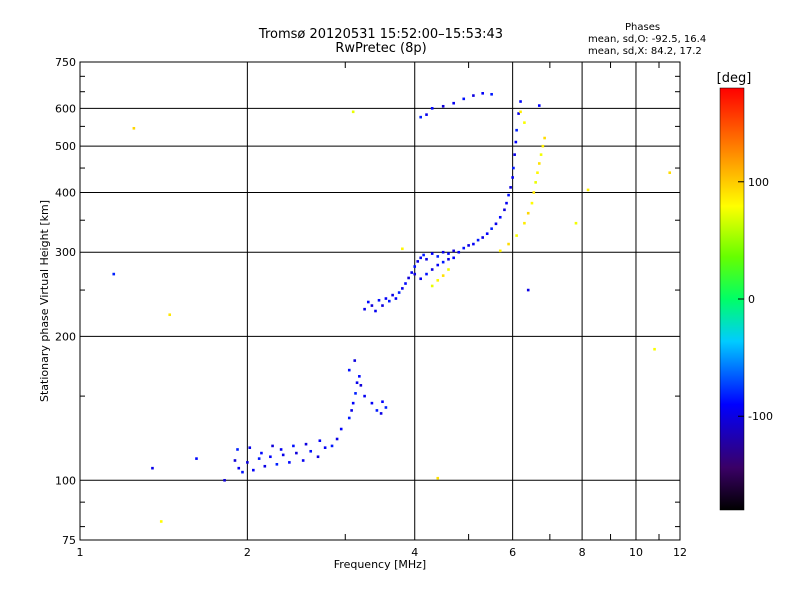 Image resolution: width=800 pixels, height=600 pixels. I want to click on y-tick-label: 75, so click(69, 540).